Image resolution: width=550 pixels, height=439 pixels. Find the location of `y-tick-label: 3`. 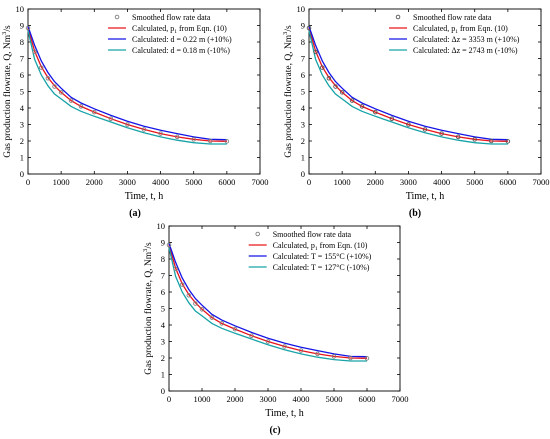

y-tick-label: 3 is located at coordinates (22, 125).